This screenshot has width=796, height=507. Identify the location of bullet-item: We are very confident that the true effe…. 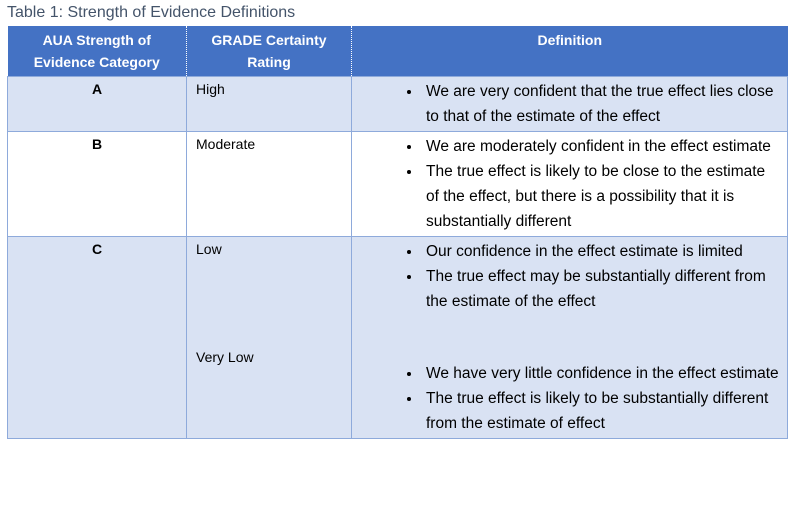
(600, 104).